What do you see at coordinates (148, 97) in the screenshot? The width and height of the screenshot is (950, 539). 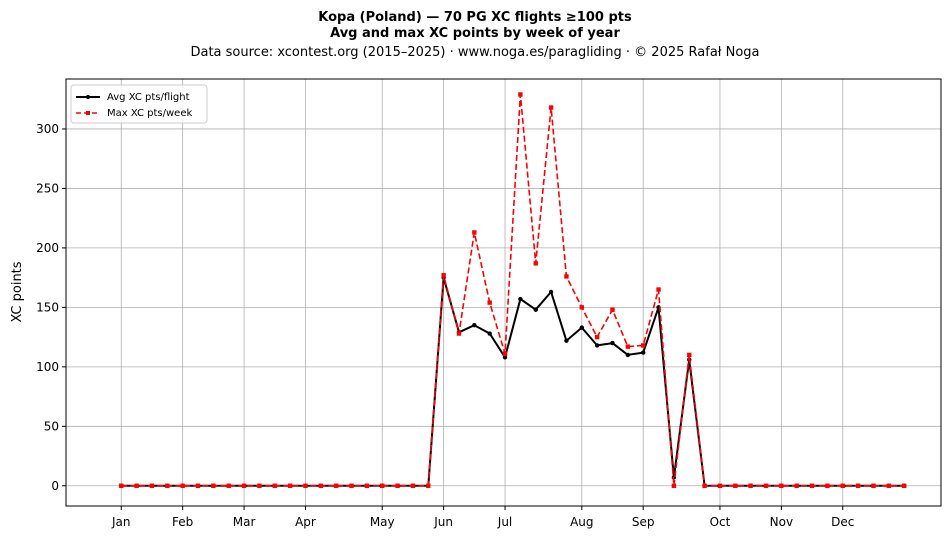 I see `legend-label-avg: Avg XC pts/flight` at bounding box center [148, 97].